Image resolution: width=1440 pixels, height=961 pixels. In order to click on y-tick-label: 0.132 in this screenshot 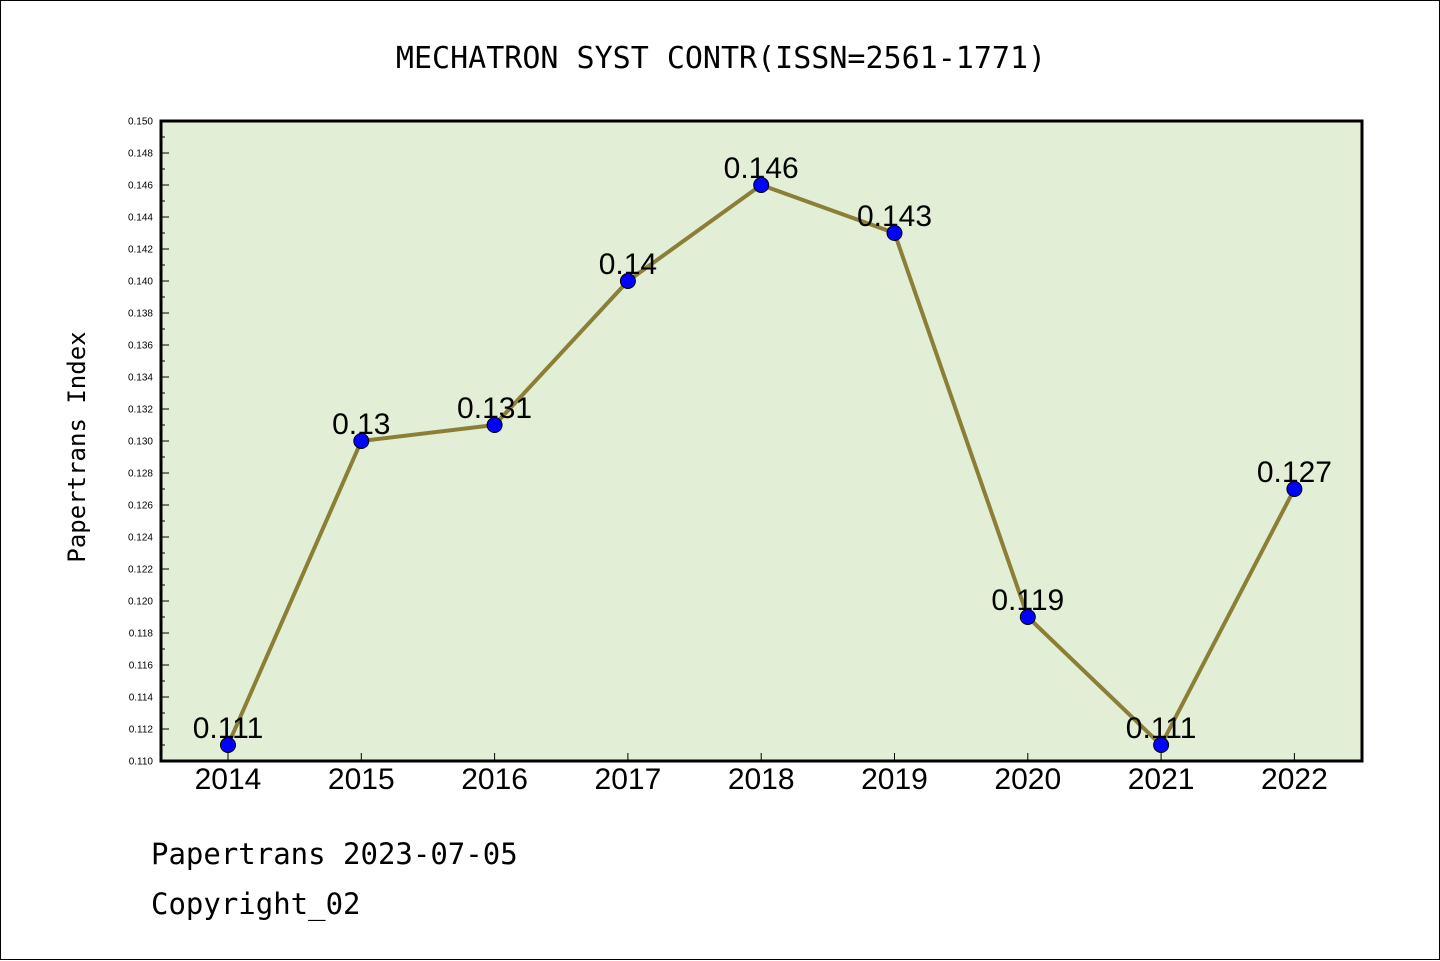, I will do `click(140, 410)`.